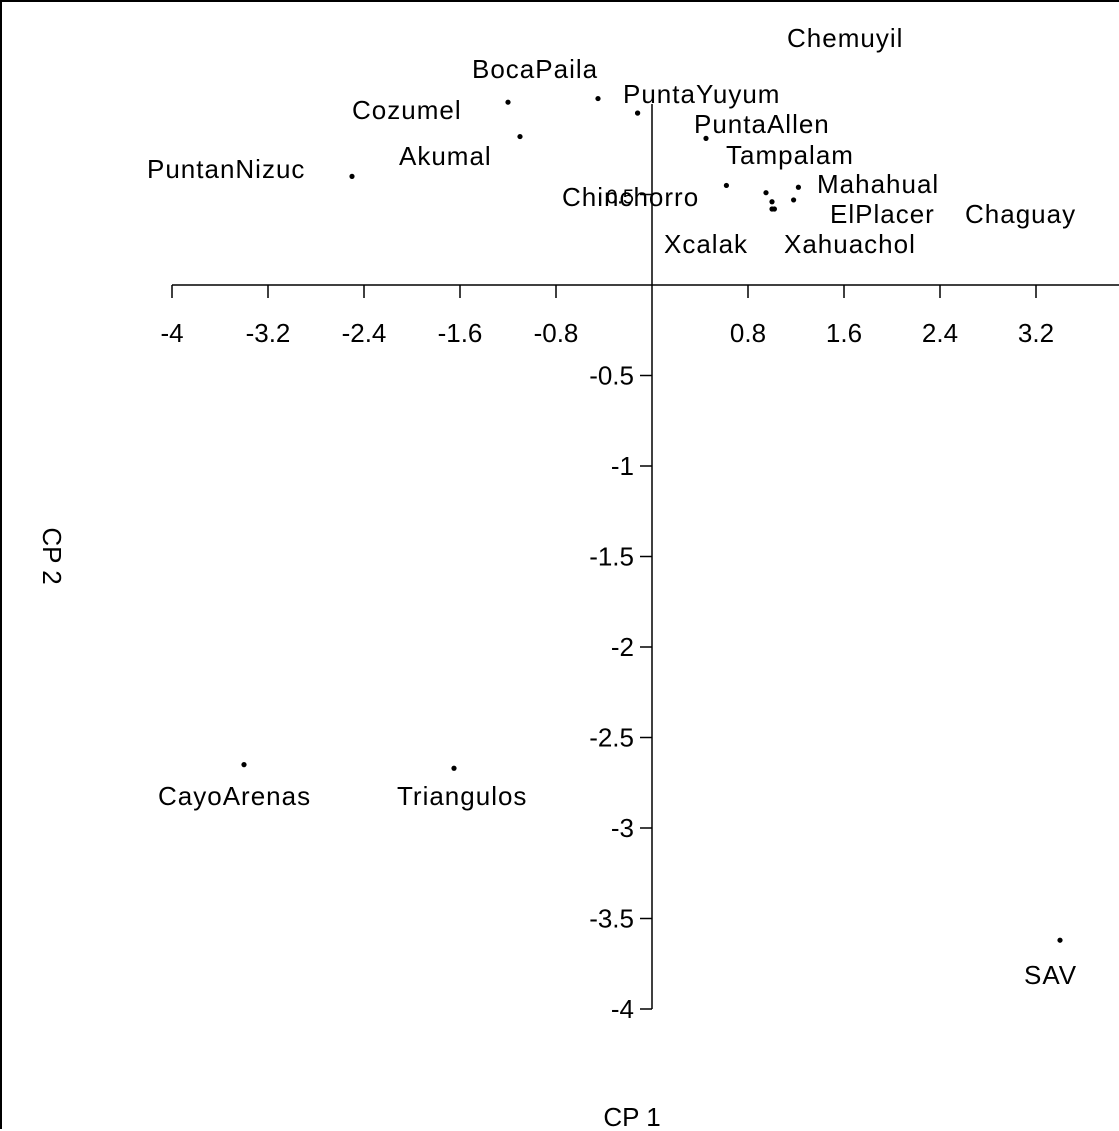 The height and width of the screenshot is (1131, 1119). Describe the element at coordinates (845, 38) in the screenshot. I see `point-label: Chemuyil` at that location.